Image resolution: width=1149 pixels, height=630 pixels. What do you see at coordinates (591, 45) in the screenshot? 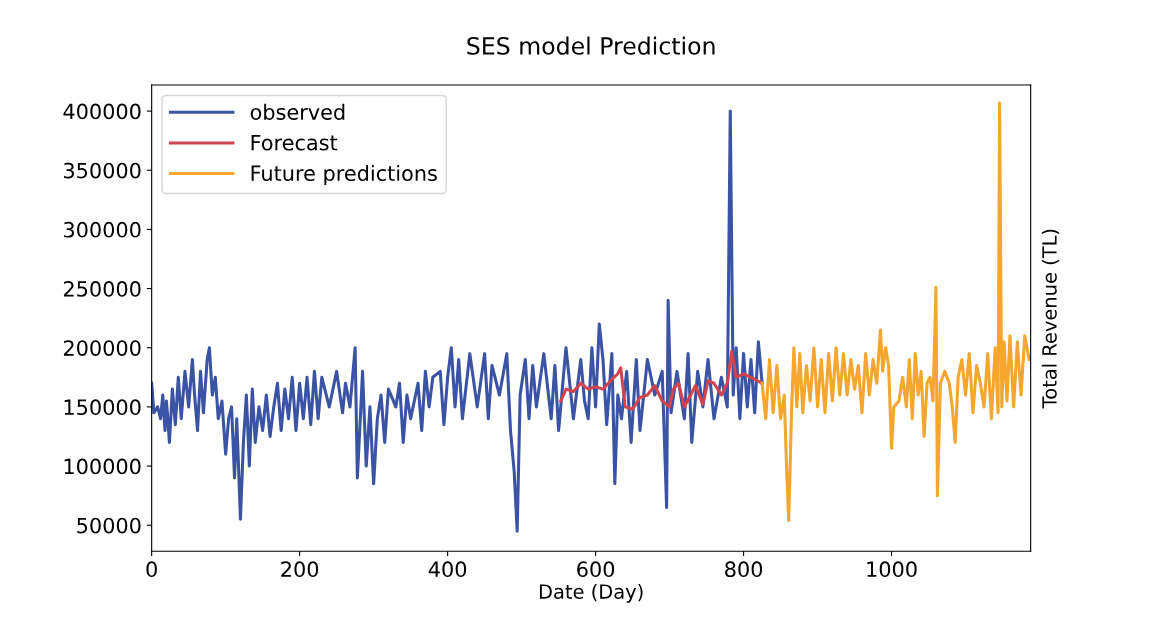
I see `chart-title: SES model Prediction` at bounding box center [591, 45].